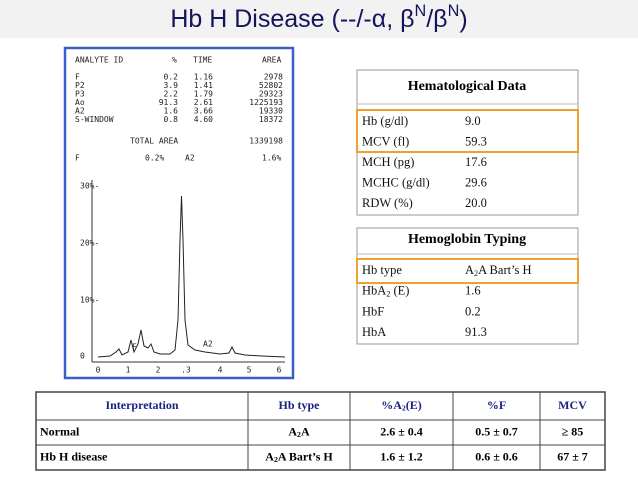  I want to click on report-cell: 0.8, so click(171, 119).